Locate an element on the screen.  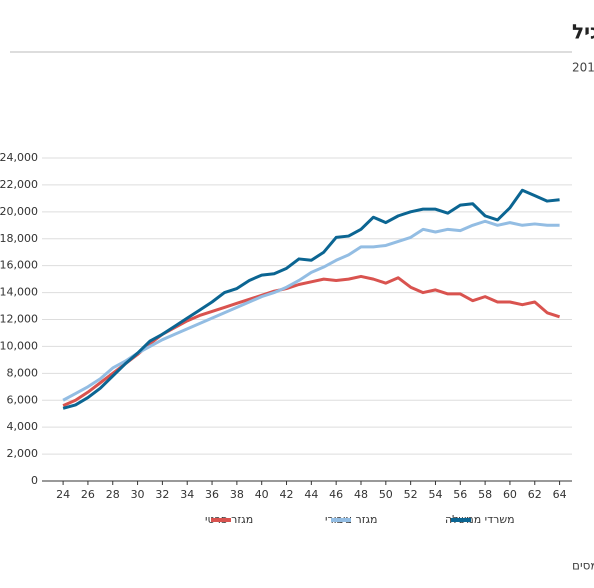
x-tick-label: 60 is located at coordinates (510, 494).